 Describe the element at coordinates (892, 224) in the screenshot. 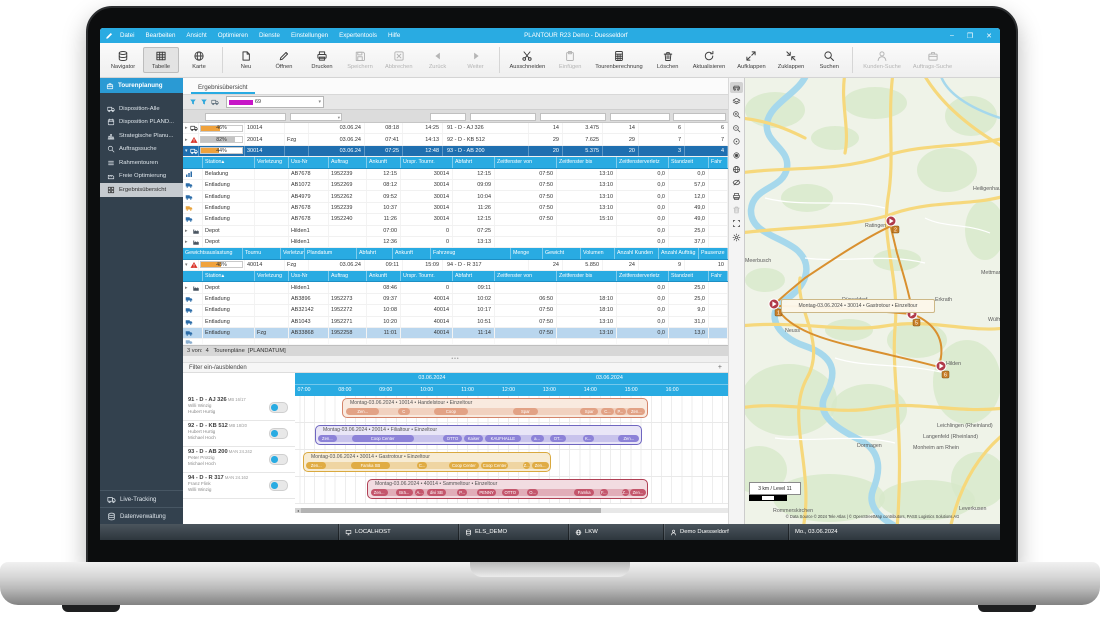

I see `map-marker: 2` at that location.